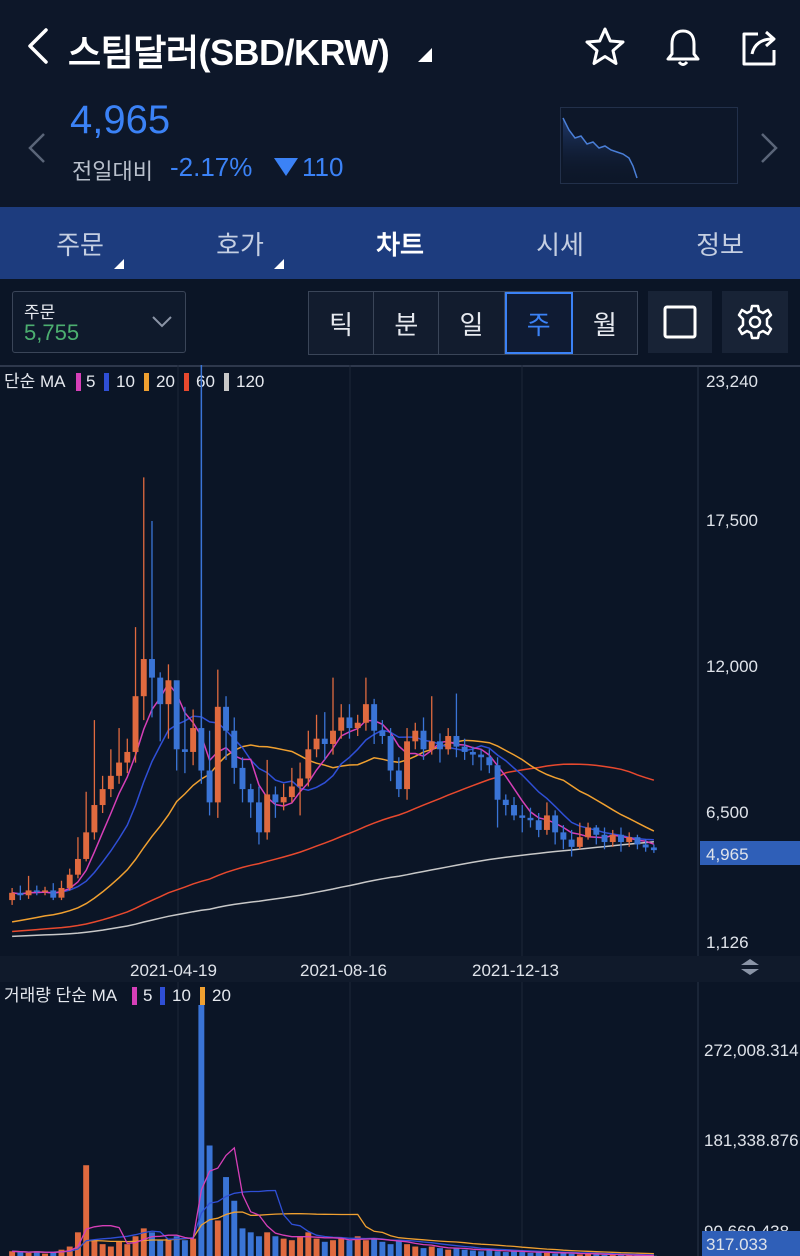  Describe the element at coordinates (649, 145) in the screenshot. I see `mini-sparkline-chart` at that location.